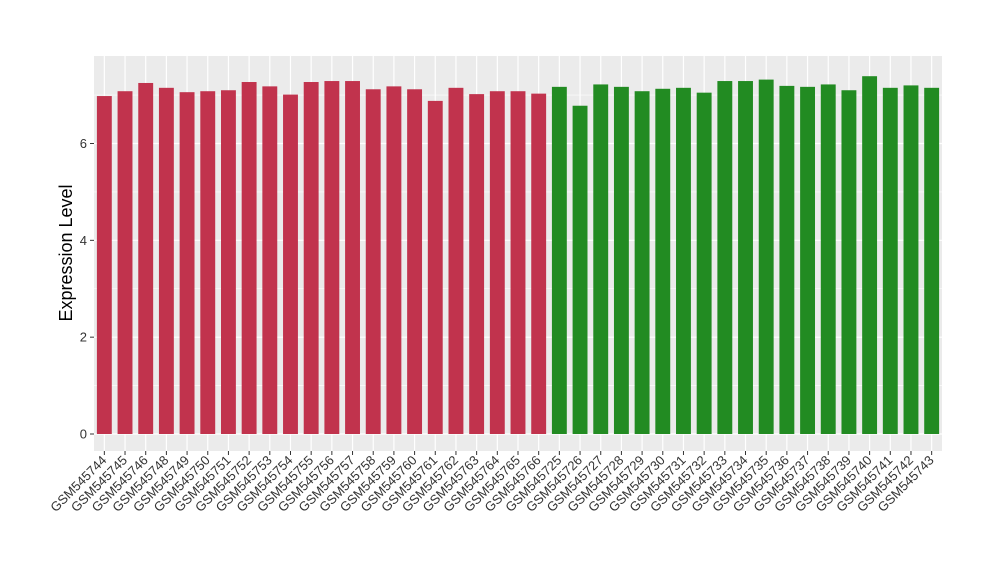  What do you see at coordinates (518, 263) in the screenshot?
I see `bar-GSM545765` at bounding box center [518, 263].